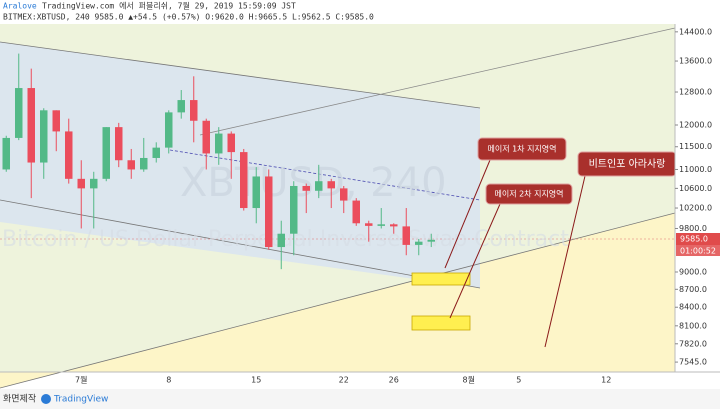 Image resolution: width=720 pixels, height=409 pixels. Describe the element at coordinates (627, 164) in the screenshot. I see `callout-text: 비트인포 아라사랑` at that location.